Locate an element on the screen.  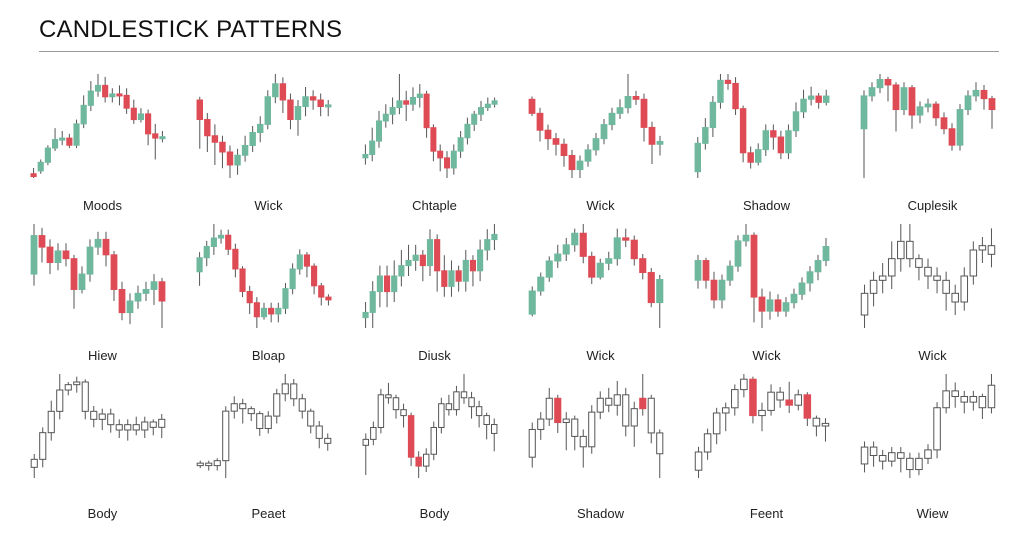
pattern-label: Wick is located at coordinates (766, 355).